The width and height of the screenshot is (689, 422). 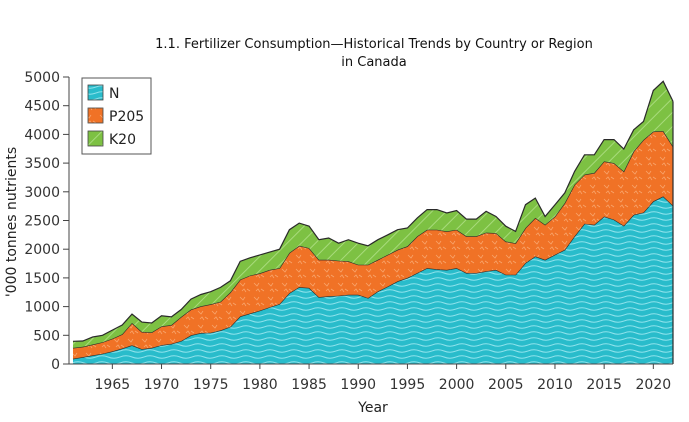 What do you see at coordinates (126, 117) in the screenshot?
I see `legend-label-p205: P205` at bounding box center [126, 117].